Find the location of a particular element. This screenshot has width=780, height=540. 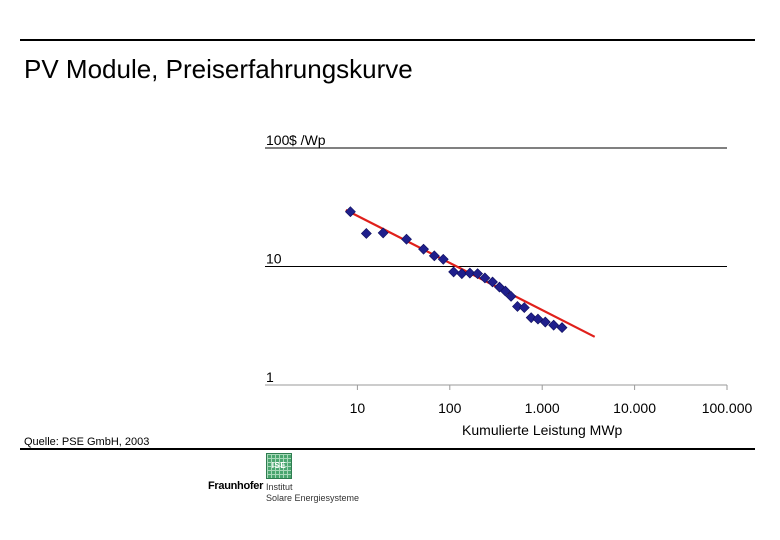

x-axis-label: Kumulierte Leistung MWp is located at coordinates (542, 430).